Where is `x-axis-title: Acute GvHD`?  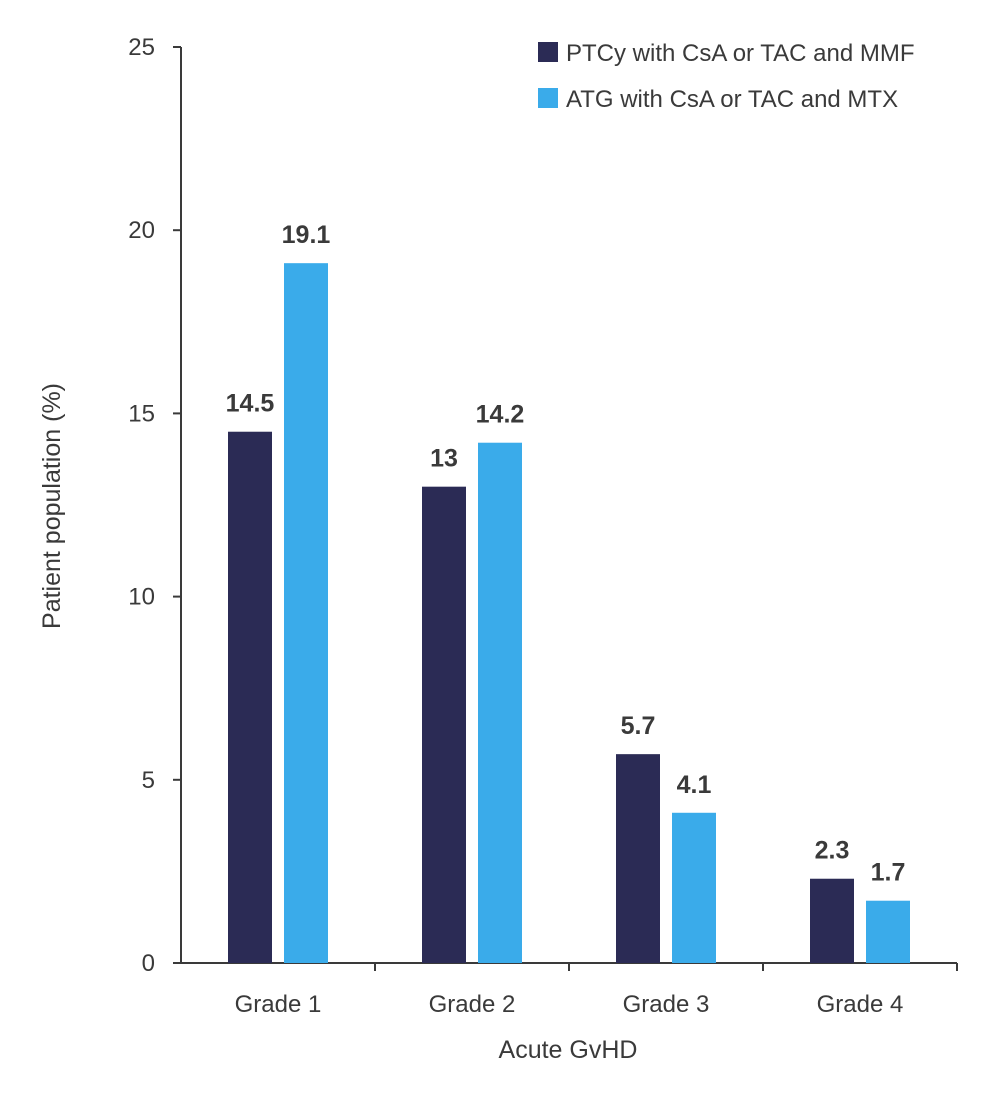
x-axis-title: Acute GvHD is located at coordinates (568, 1050).